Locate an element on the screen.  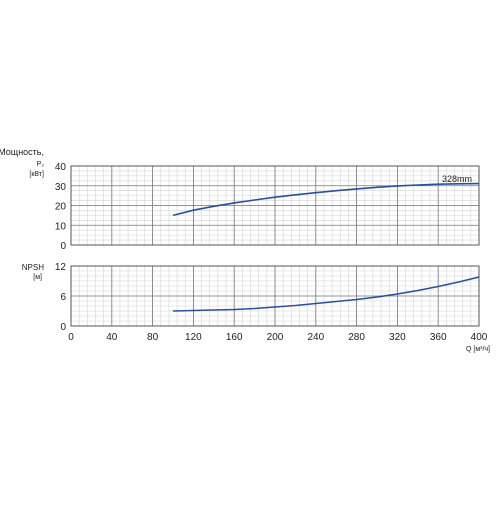
y-tick-label: 20 is located at coordinates (61, 207).